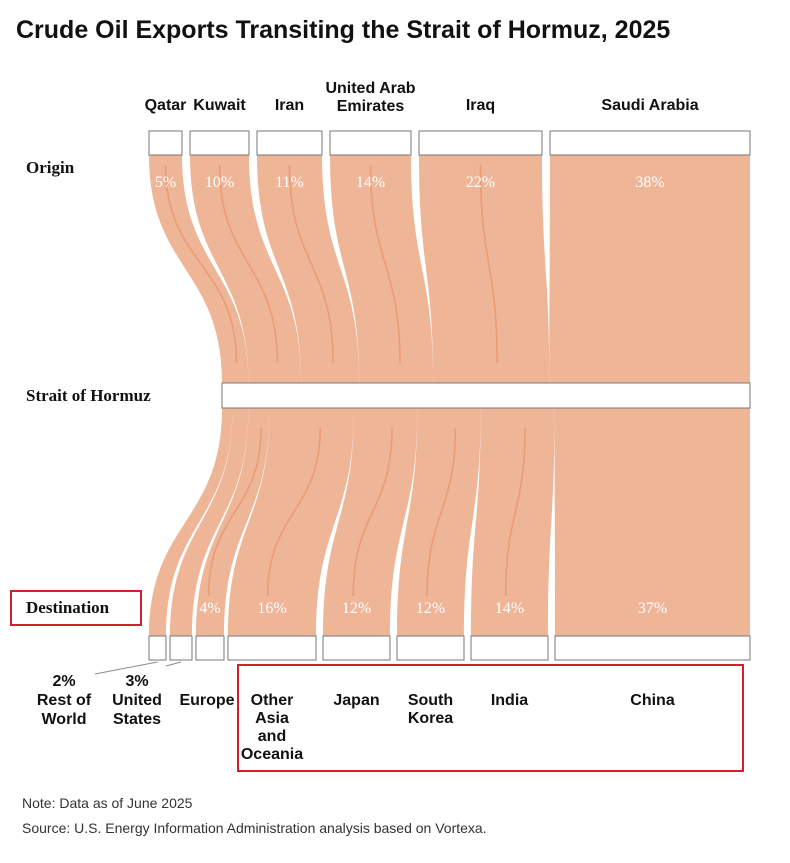 This screenshot has height=863, width=790. I want to click on flow-destination-other-asia-and-oceania, so click(291, 522).